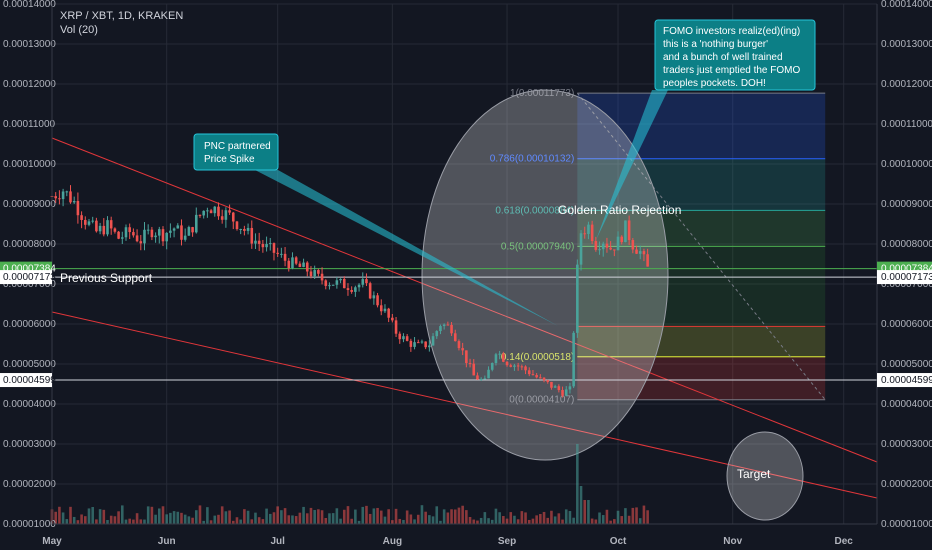  I want to click on price-tag-left-text: 0.00004599, so click(29, 380).